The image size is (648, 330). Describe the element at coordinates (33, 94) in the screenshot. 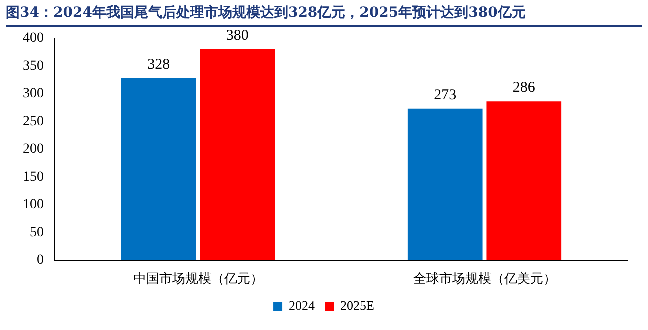

I see `y-tick-label: 300` at that location.